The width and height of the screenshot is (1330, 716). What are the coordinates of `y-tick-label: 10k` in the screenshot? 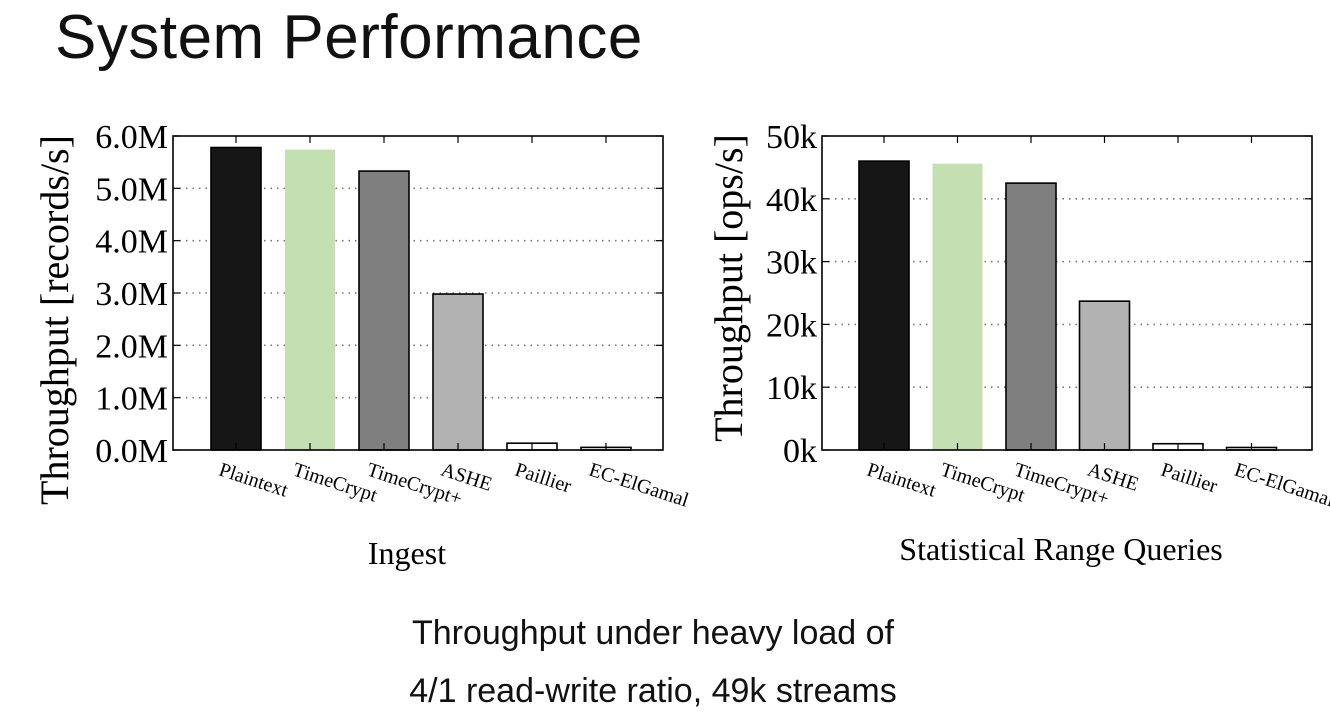 It's located at (791, 388).